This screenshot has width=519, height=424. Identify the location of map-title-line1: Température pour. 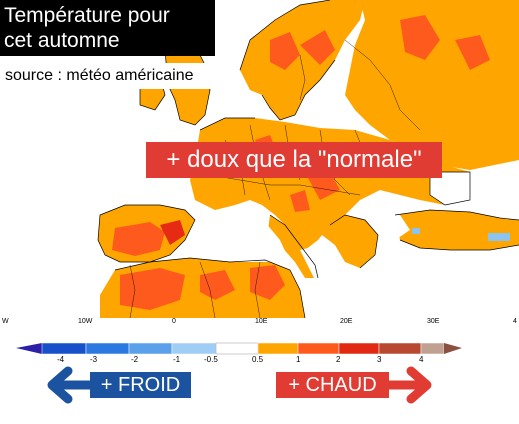
(87, 15).